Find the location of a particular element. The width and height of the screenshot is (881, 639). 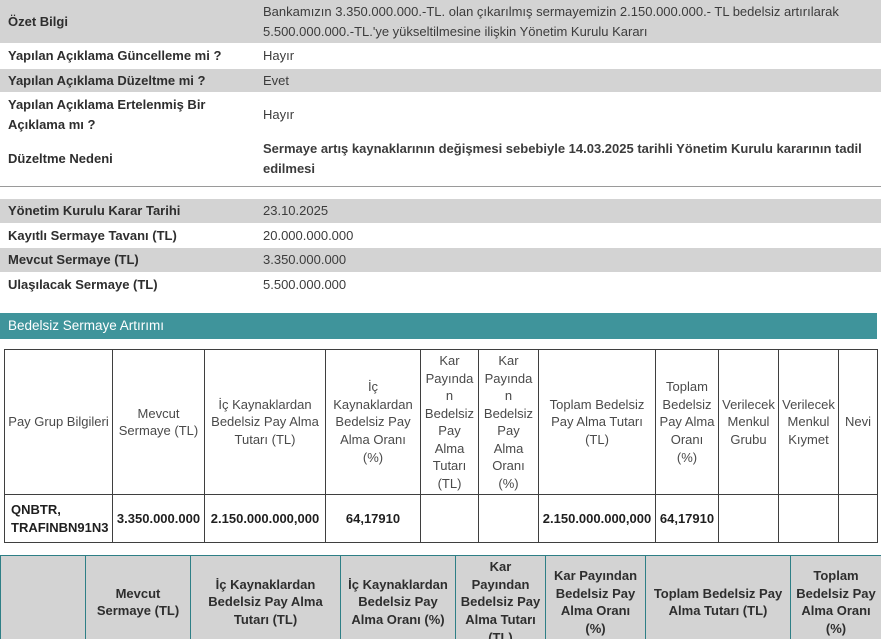

info-row-label: Yönetim Kurulu Karar Tarihi is located at coordinates (94, 210).